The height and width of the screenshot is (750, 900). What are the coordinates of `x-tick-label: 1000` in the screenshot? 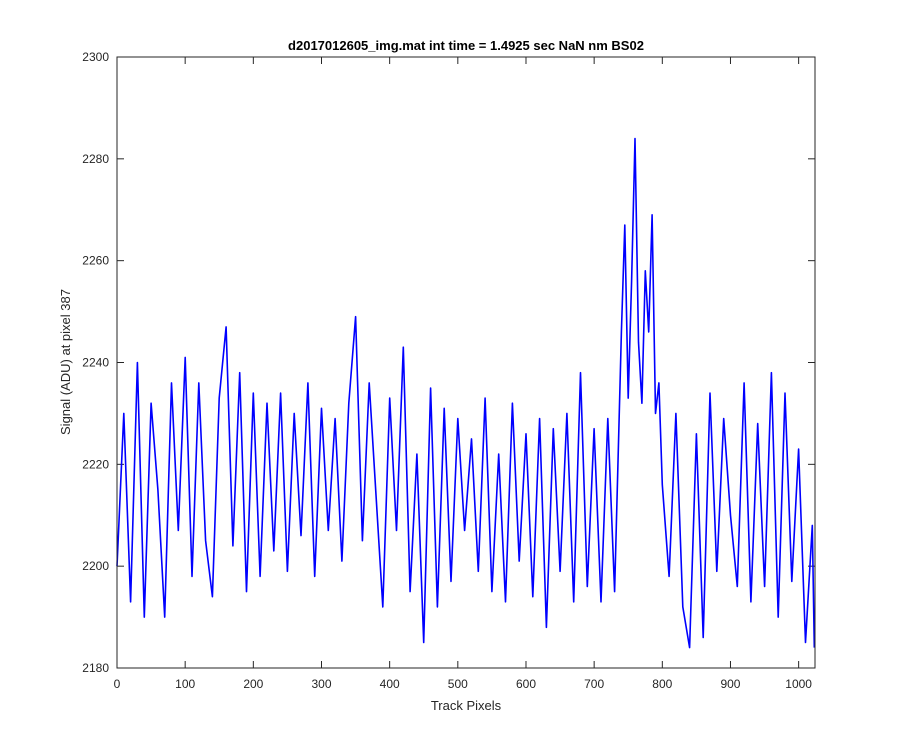 It's located at (798, 684).